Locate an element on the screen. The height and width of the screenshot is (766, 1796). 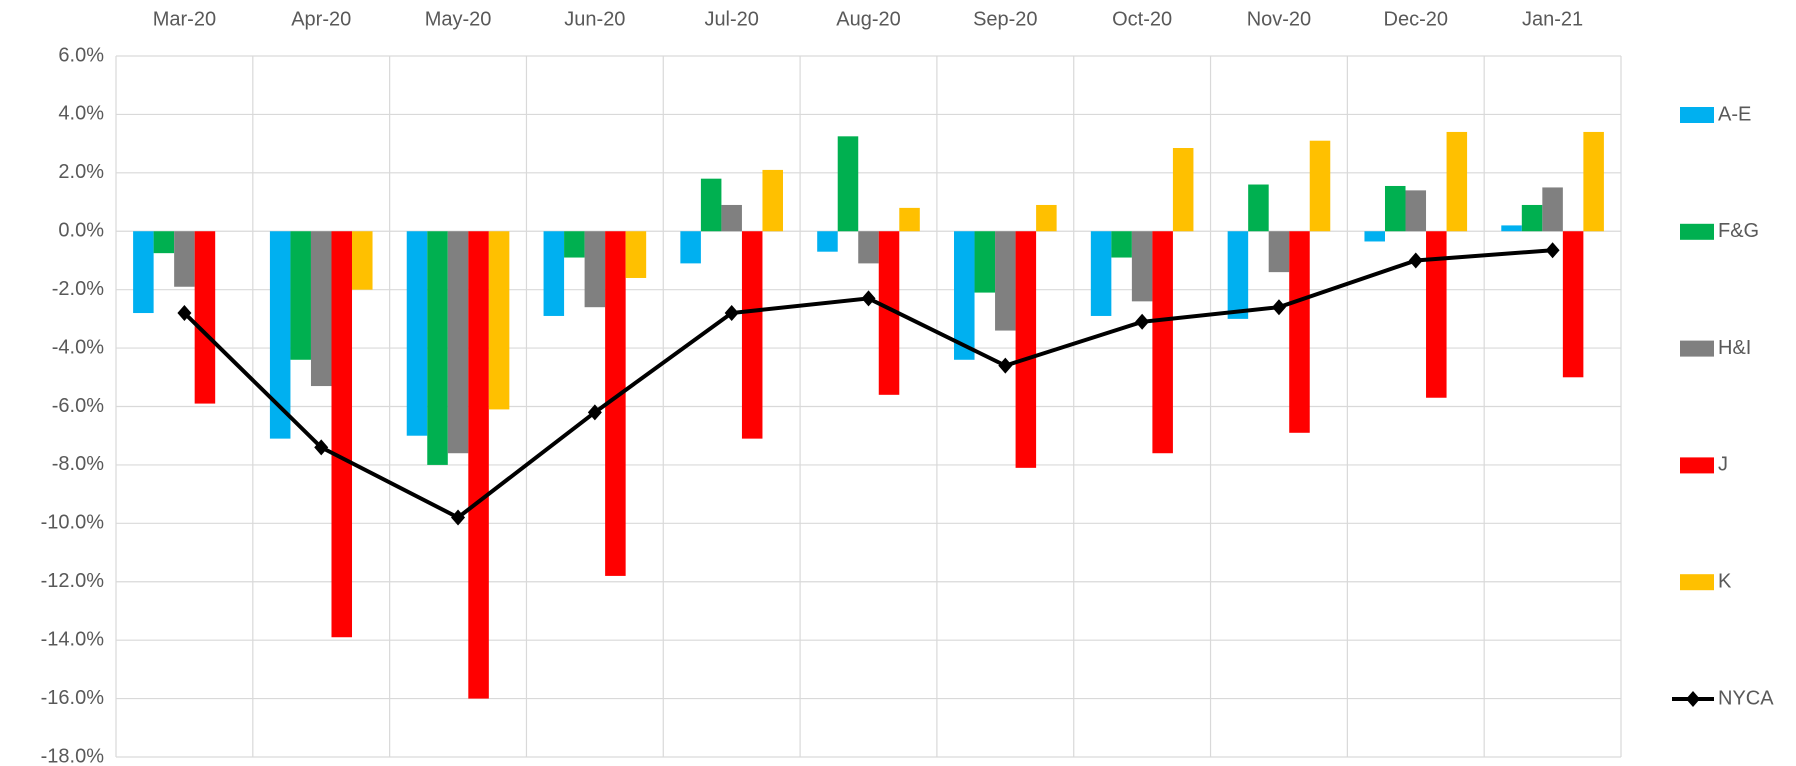
y-tick-label: -2.0% is located at coordinates (78, 289).